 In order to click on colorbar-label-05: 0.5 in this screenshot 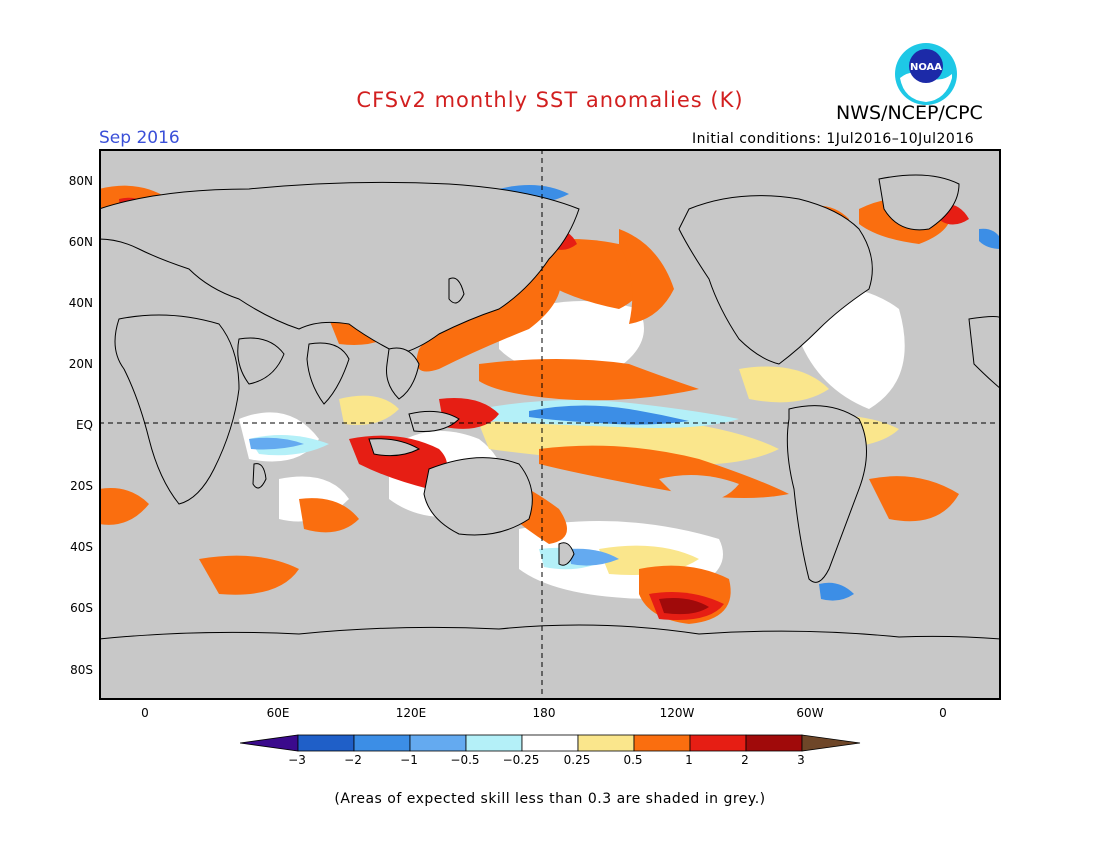, I will do `click(633, 760)`.